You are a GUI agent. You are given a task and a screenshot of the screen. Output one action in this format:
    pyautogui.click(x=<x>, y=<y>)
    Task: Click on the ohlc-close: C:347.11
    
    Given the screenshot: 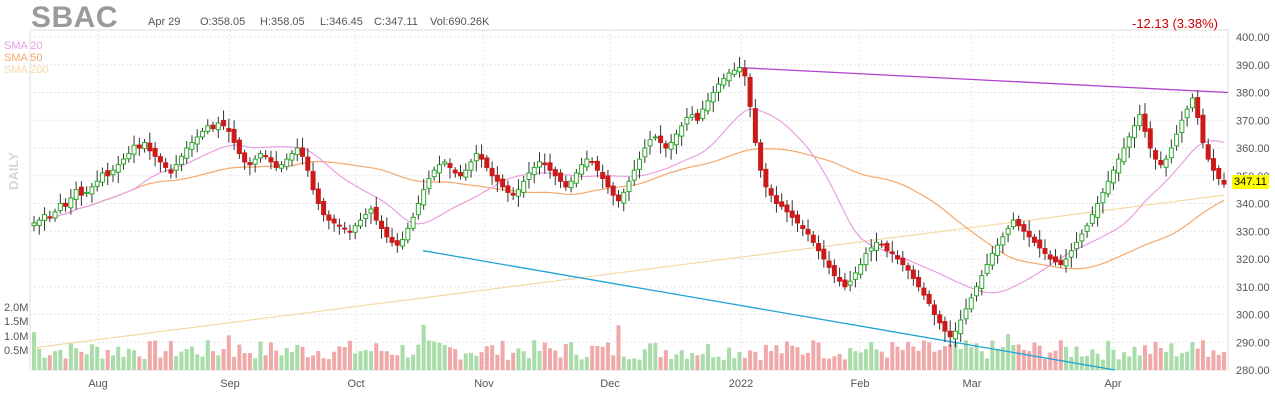 What is the action you would take?
    pyautogui.click(x=396, y=22)
    